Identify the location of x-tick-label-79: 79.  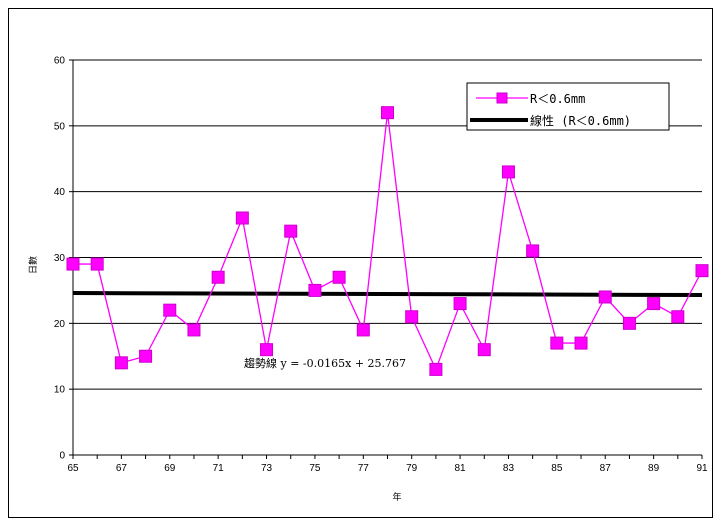
(412, 468).